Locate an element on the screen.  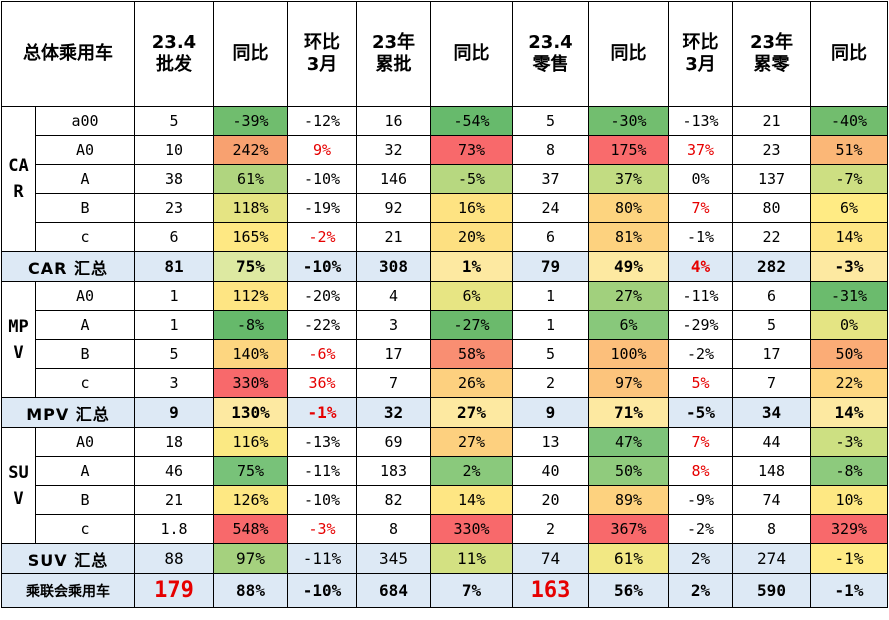
summary-cell: 81 is located at coordinates (174, 266).